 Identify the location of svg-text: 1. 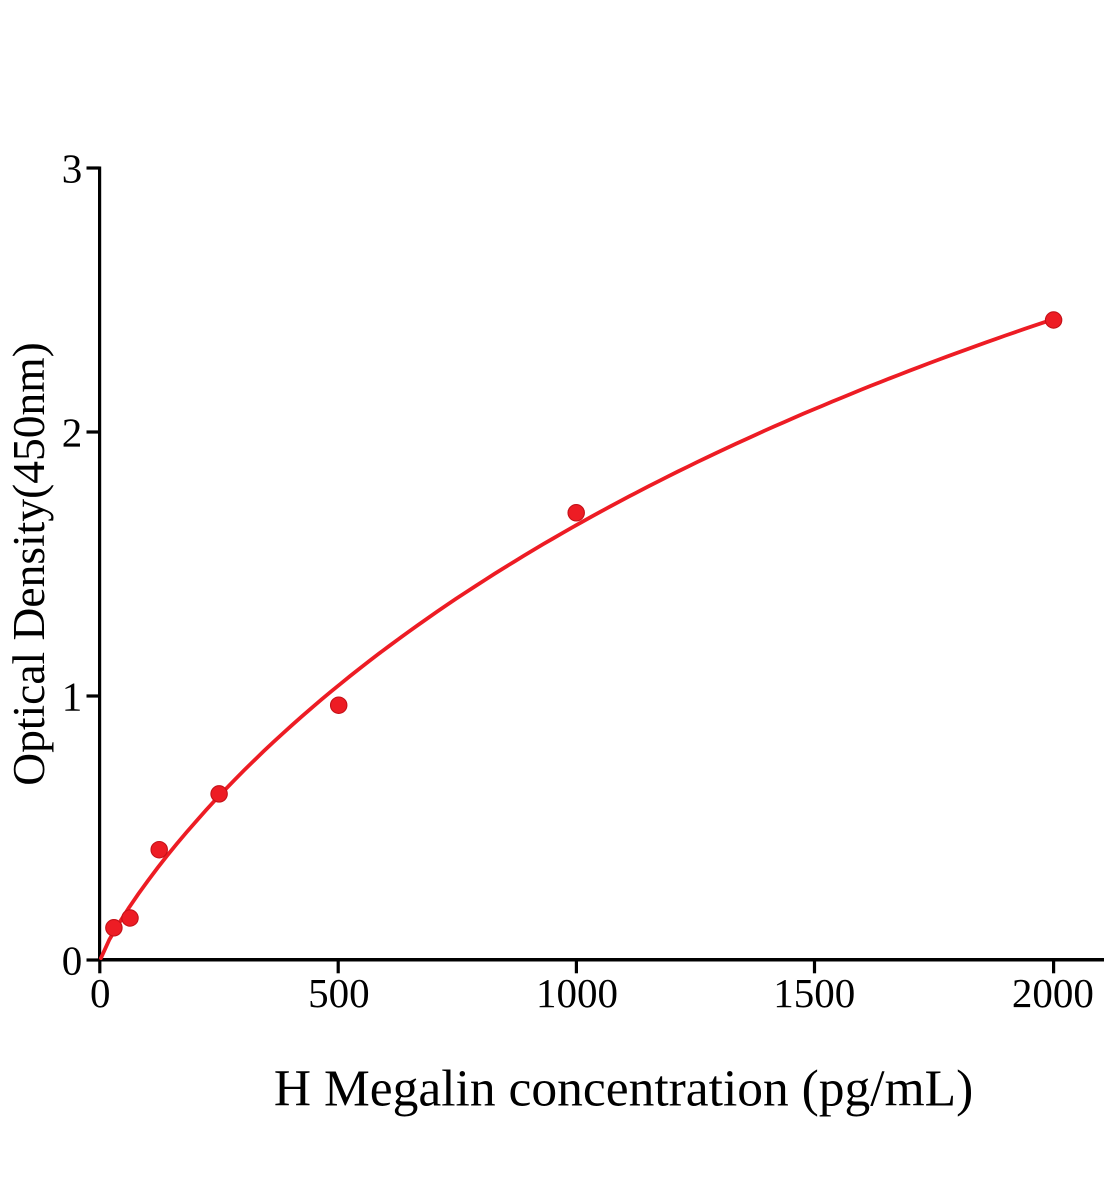
(72, 696).